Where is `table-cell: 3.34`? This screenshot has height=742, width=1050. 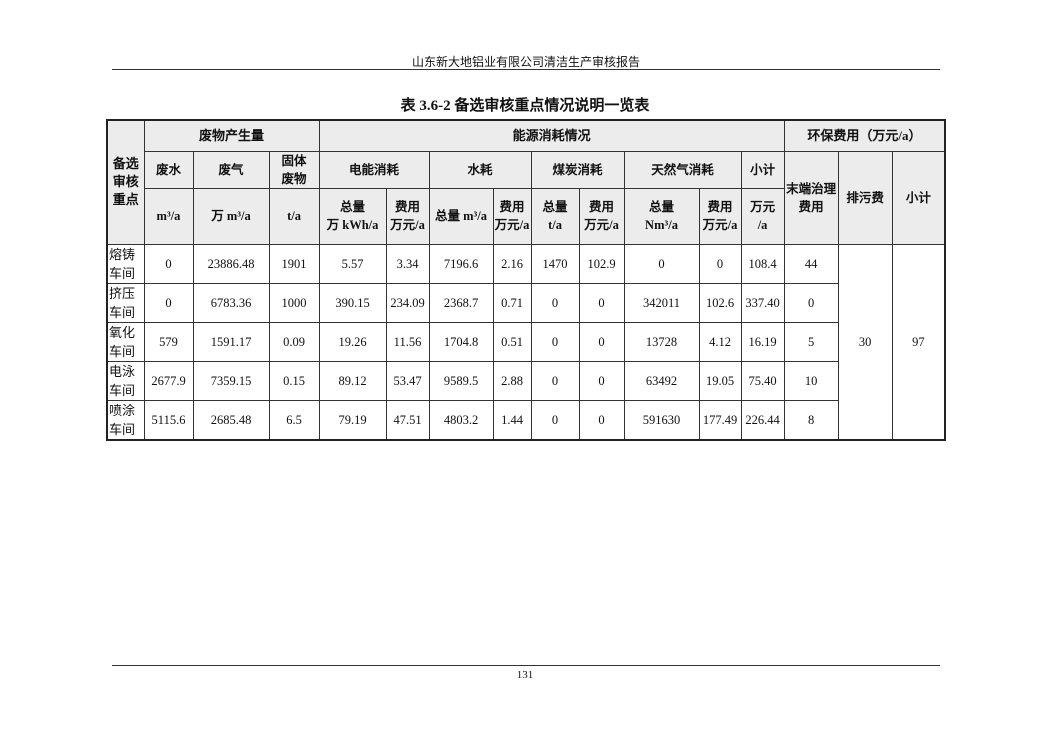
table-cell: 3.34 is located at coordinates (407, 263).